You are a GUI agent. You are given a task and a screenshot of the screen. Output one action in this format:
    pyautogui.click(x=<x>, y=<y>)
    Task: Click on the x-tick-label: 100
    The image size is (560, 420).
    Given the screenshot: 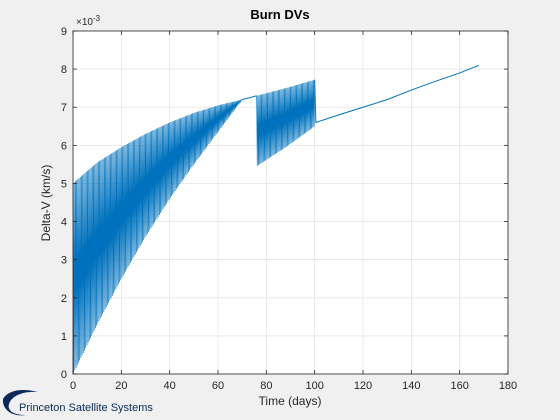 What is the action you would take?
    pyautogui.click(x=314, y=386)
    